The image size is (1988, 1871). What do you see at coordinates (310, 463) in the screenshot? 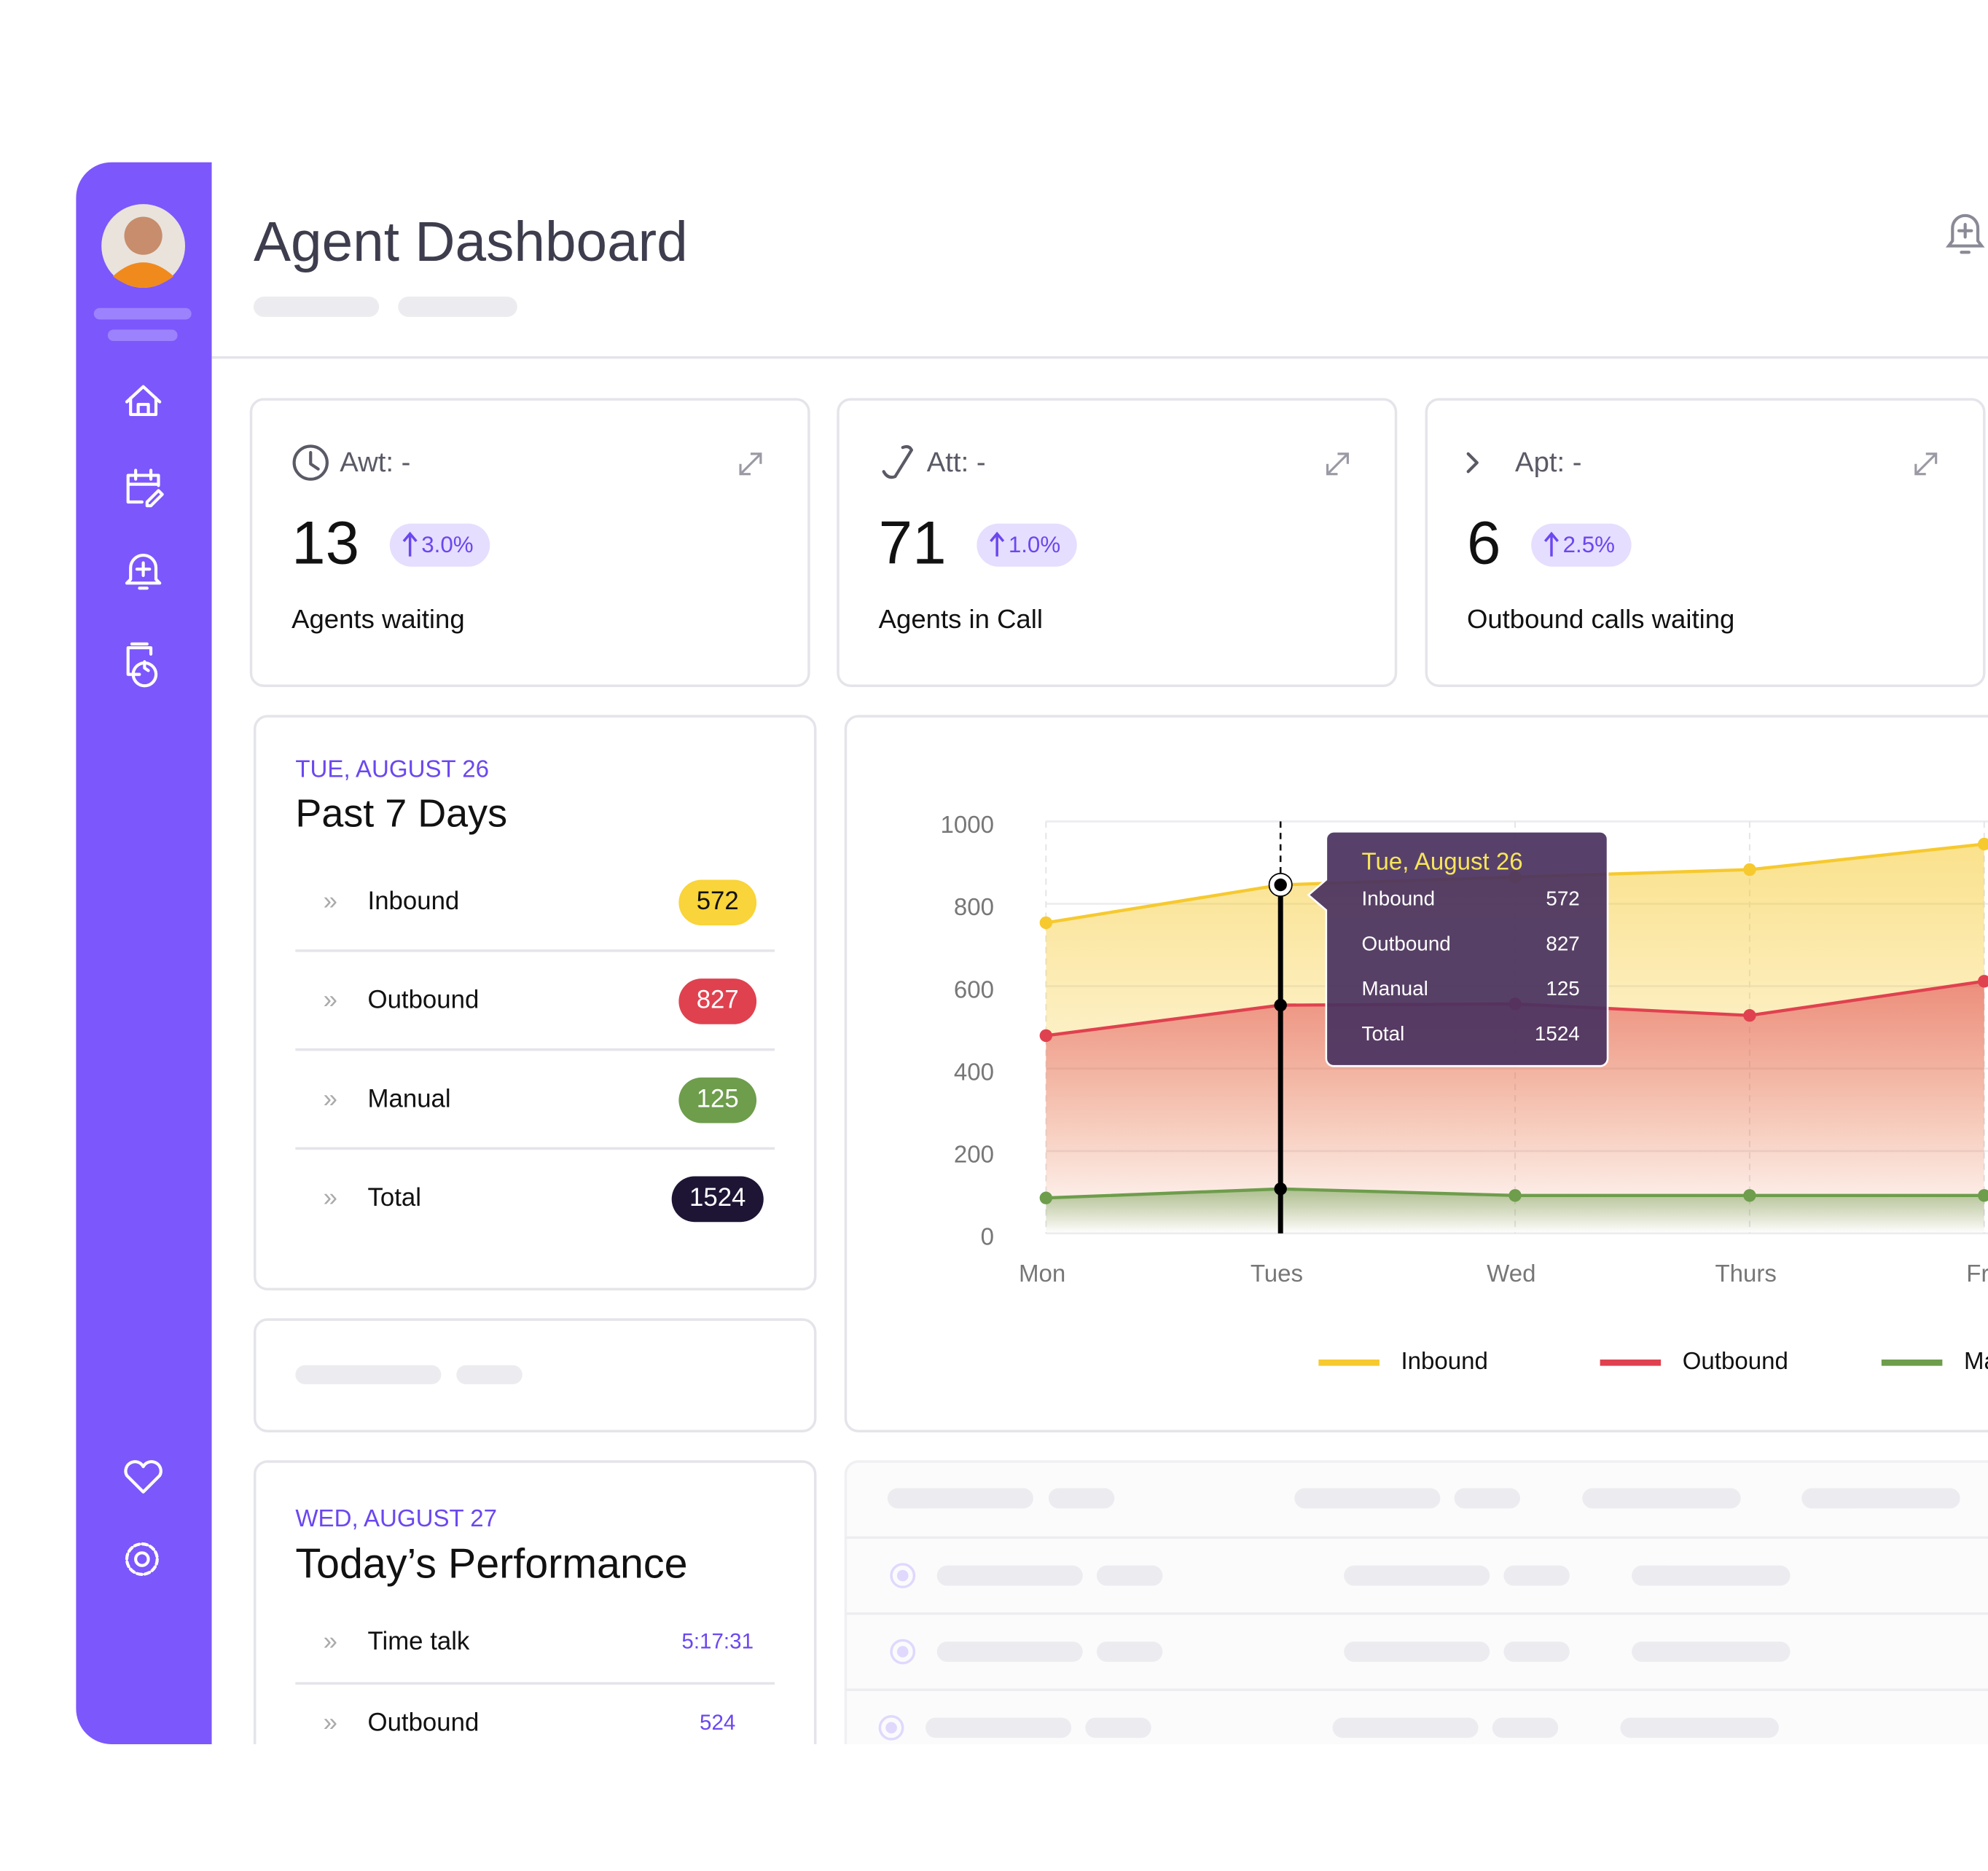
I see `clock-icon` at bounding box center [310, 463].